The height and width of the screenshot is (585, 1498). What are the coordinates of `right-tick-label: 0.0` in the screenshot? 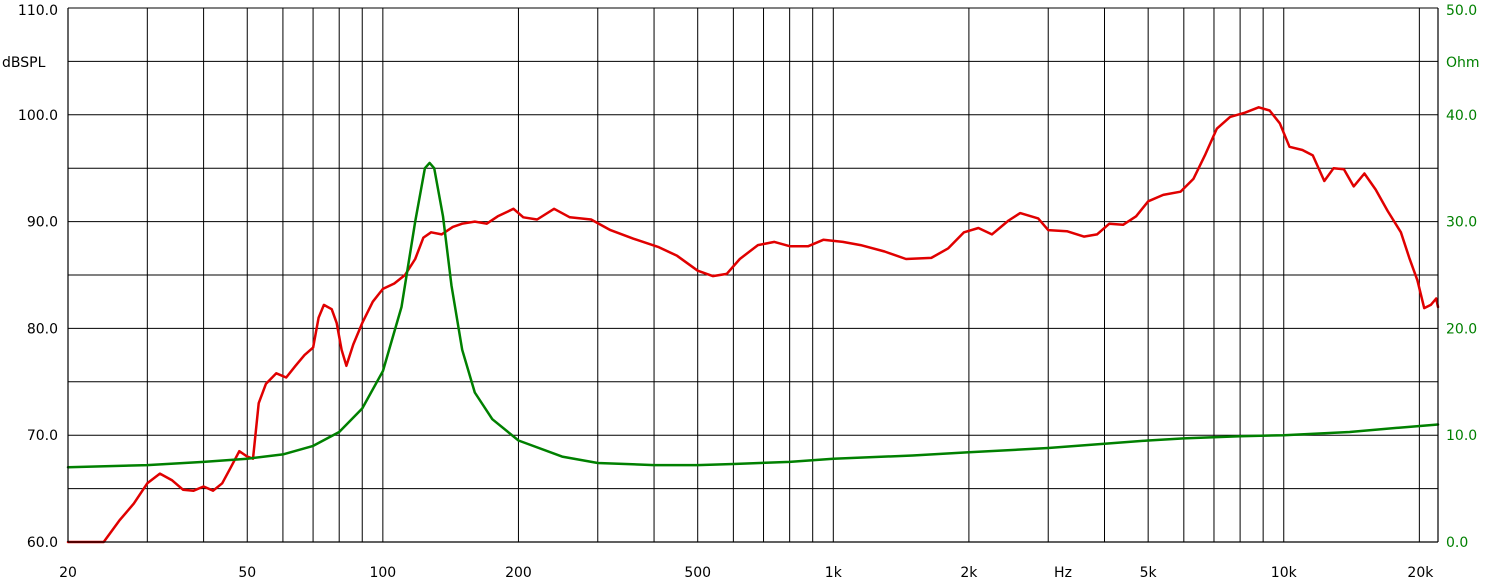 It's located at (1457, 543).